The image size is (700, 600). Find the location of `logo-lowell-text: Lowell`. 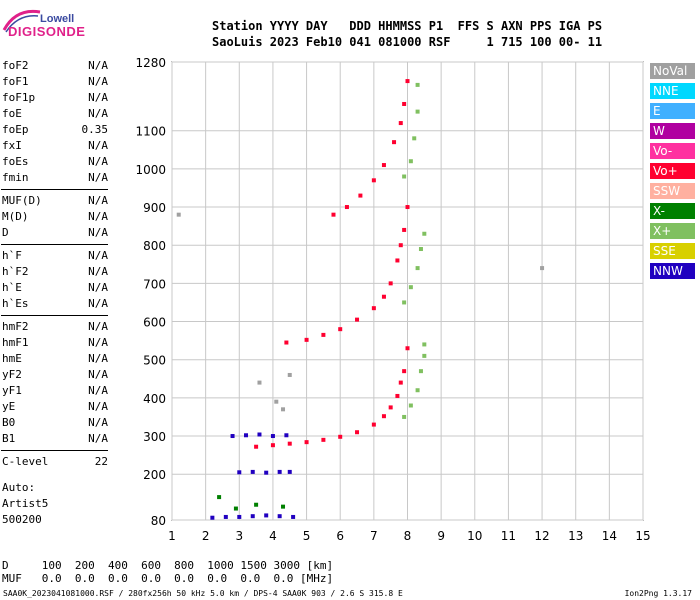

logo-lowell-text: Lowell is located at coordinates (57, 19).